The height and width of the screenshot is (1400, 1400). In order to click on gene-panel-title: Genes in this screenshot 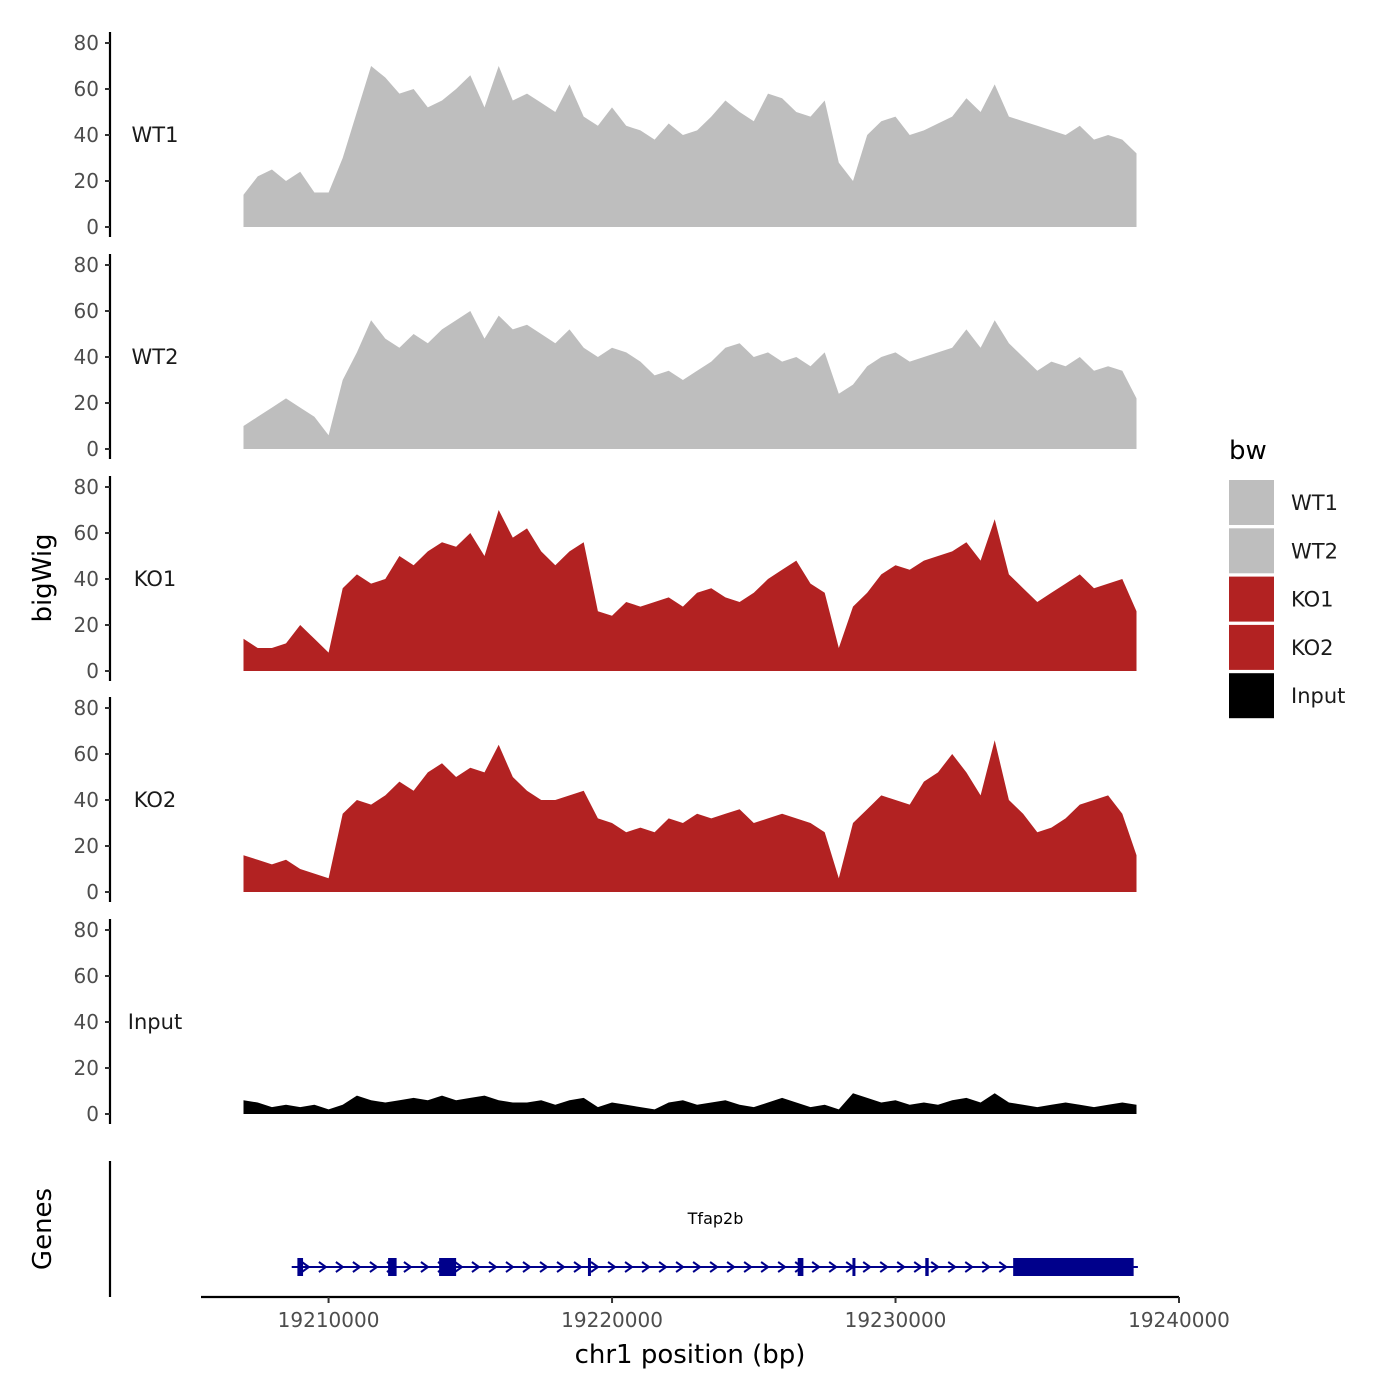, I will do `click(43, 1229)`.